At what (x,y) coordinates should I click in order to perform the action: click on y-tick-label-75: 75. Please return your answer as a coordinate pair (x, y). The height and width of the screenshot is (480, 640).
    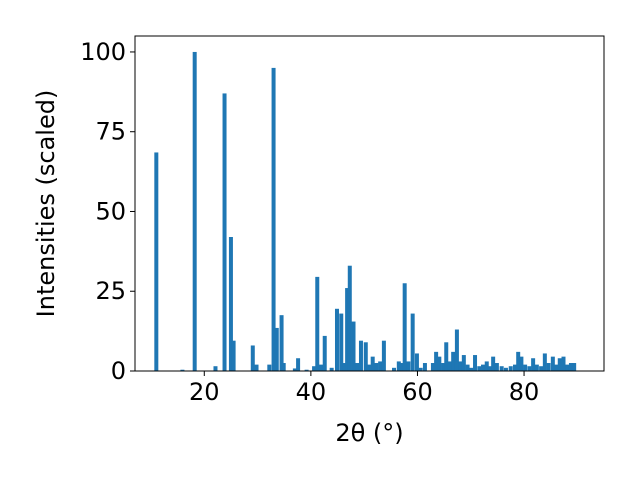
    Looking at the image, I should click on (110, 132).